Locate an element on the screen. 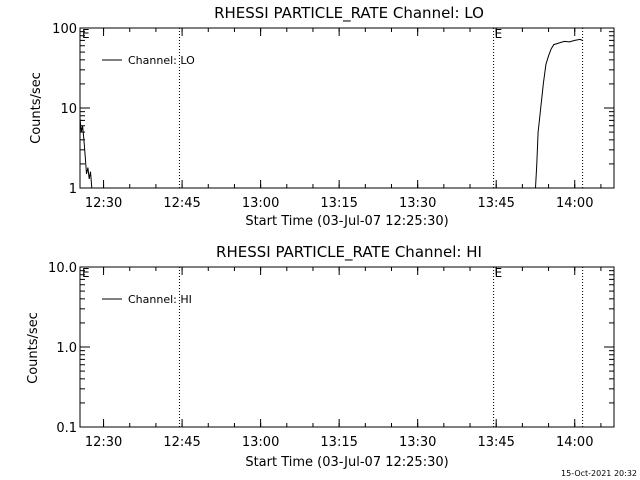 The width and height of the screenshot is (640, 480). panel-lo-ylabel: Counts/sec is located at coordinates (36, 108).